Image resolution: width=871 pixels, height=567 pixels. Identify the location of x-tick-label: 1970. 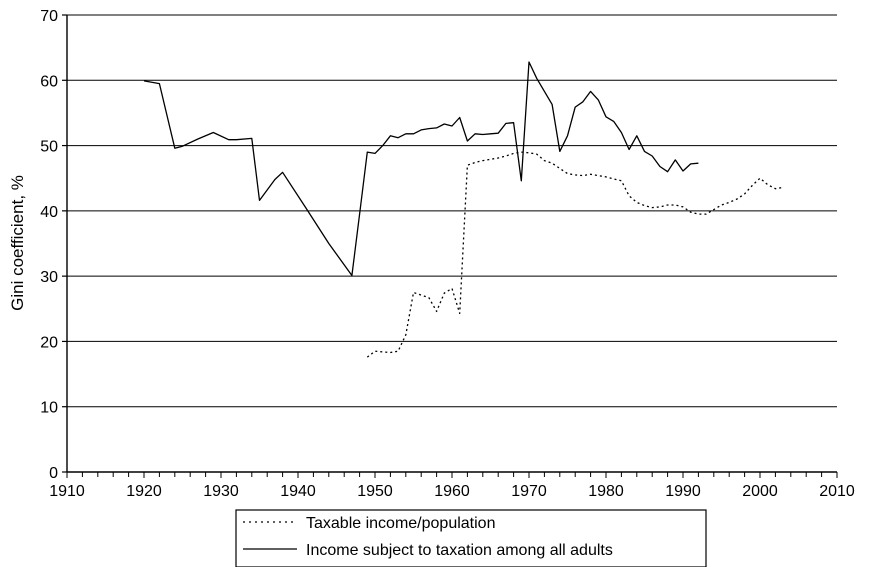
(529, 491).